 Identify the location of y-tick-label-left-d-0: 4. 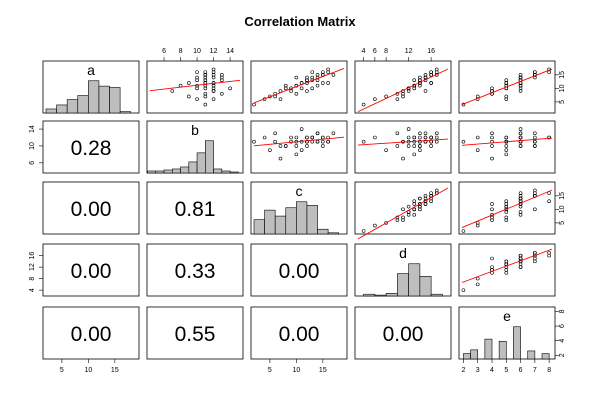
(32, 290).